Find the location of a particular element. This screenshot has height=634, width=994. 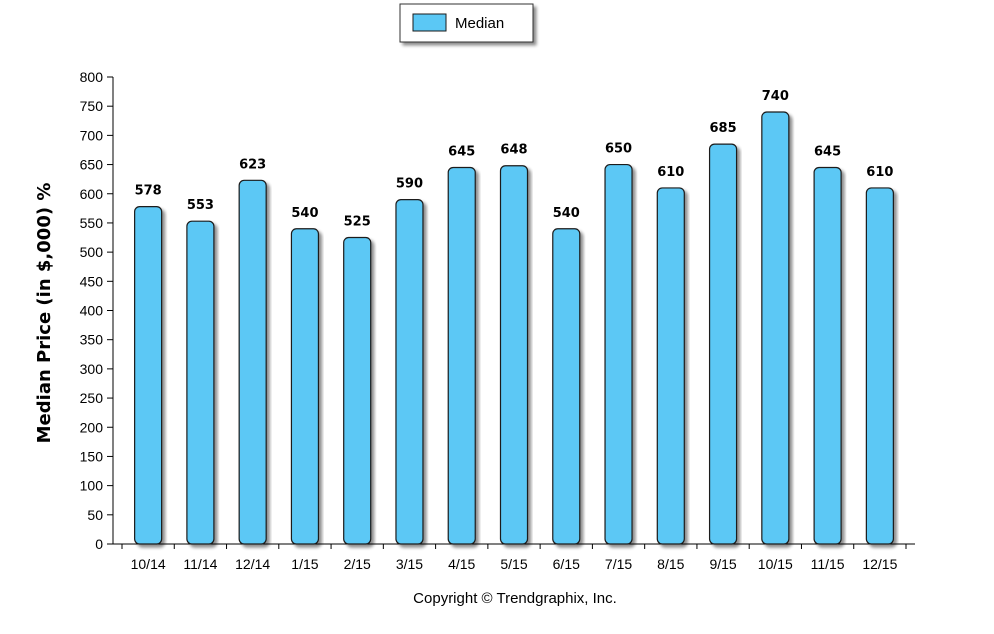

bar-value-label: 650 is located at coordinates (618, 149).